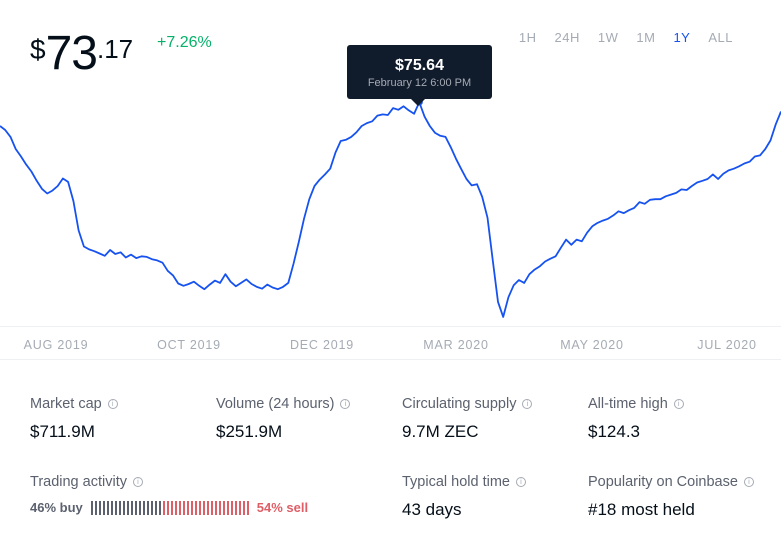 The width and height of the screenshot is (781, 553). I want to click on price-change: +7.26%, so click(184, 42).